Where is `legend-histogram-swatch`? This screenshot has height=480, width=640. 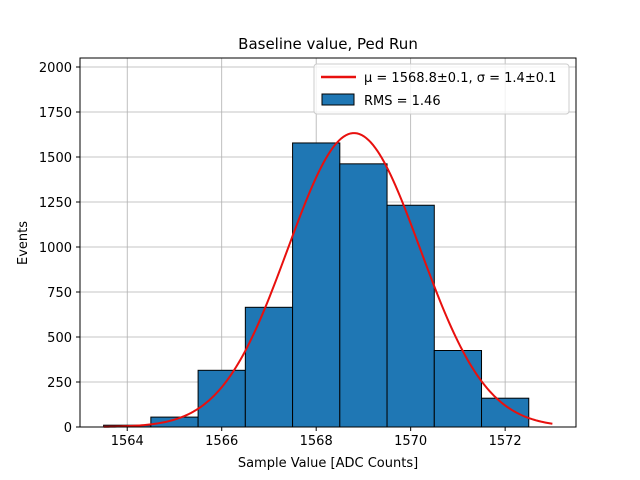 legend-histogram-swatch is located at coordinates (338, 99).